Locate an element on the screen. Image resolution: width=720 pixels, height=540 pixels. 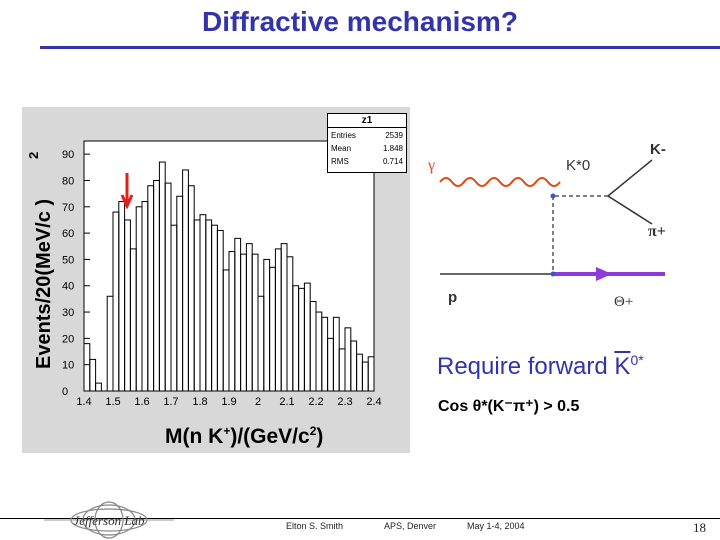
theta-label: Θ+ is located at coordinates (623, 302).